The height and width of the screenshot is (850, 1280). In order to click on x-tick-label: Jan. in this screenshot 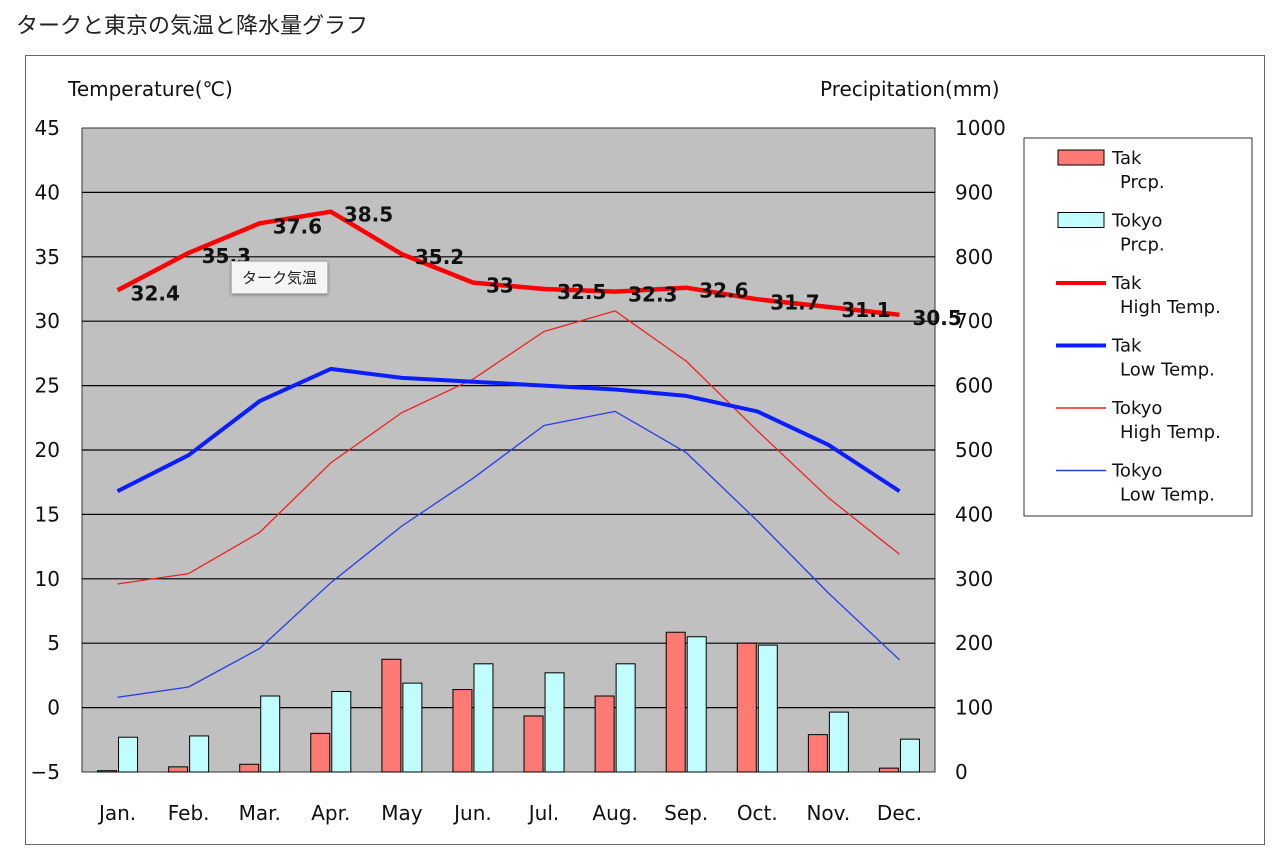, I will do `click(116, 813)`.